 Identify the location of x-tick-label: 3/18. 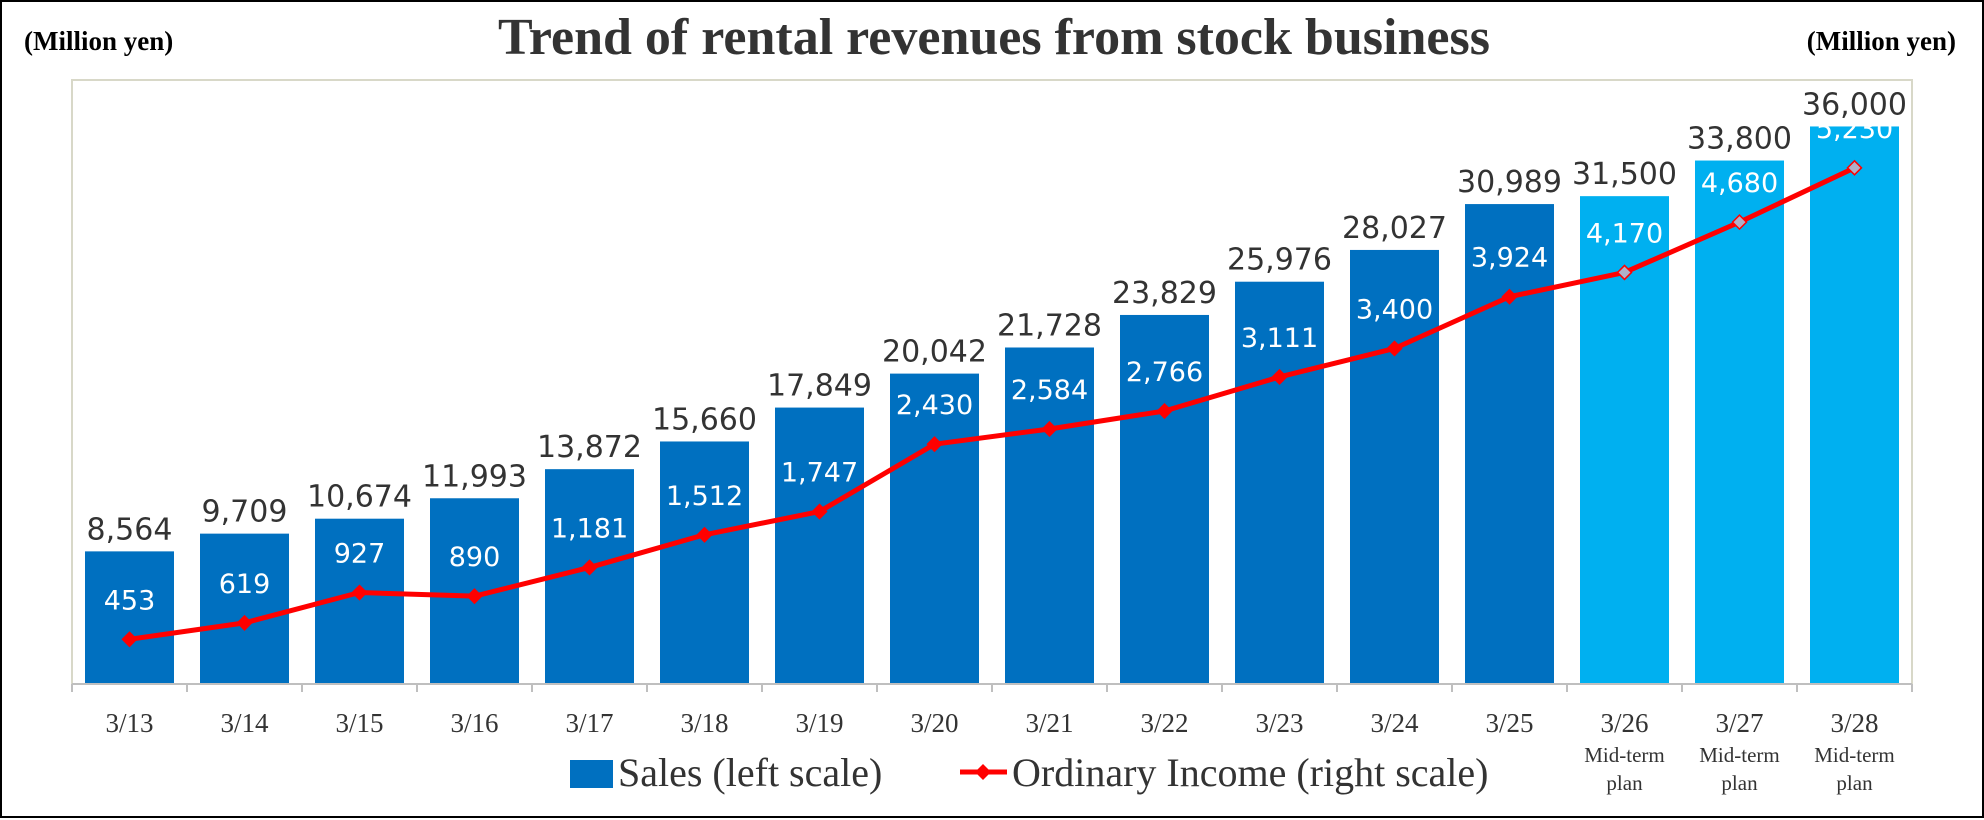
(704, 723).